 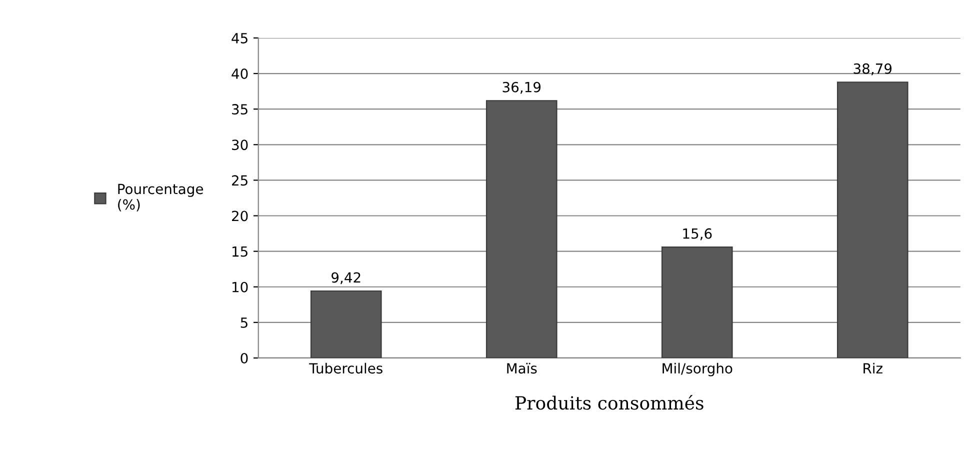 What do you see at coordinates (240, 216) in the screenshot?
I see `y-tick-label: 20` at bounding box center [240, 216].